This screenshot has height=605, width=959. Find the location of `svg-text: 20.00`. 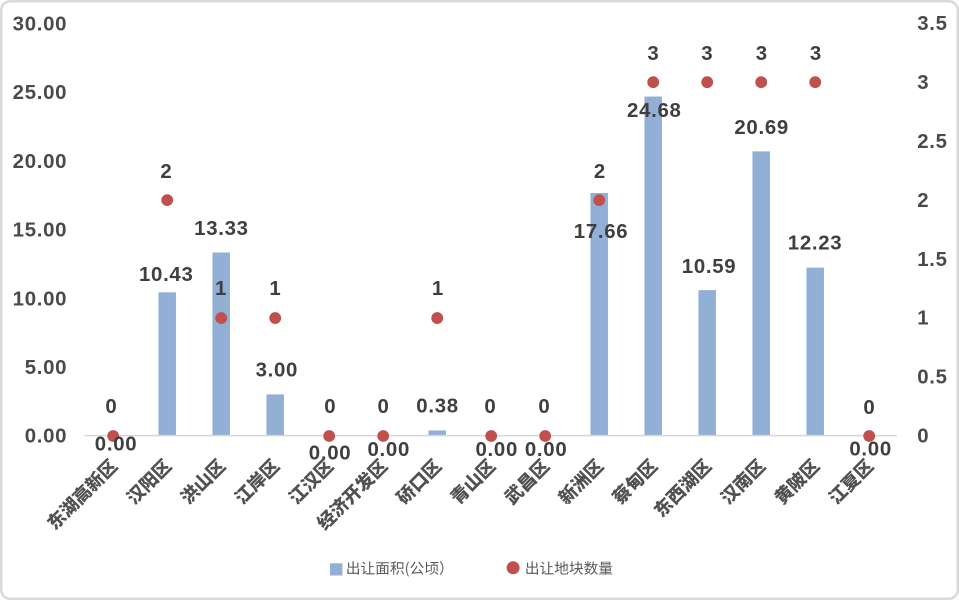

svg-text: 20.00 is located at coordinates (40, 162).